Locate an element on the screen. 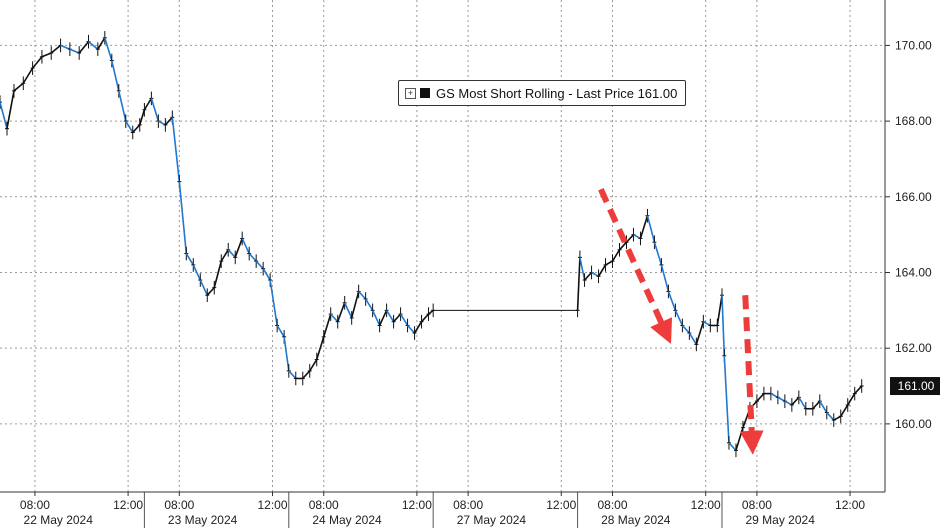 The height and width of the screenshot is (528, 940). y-tick-label: 168.00 is located at coordinates (913, 121).